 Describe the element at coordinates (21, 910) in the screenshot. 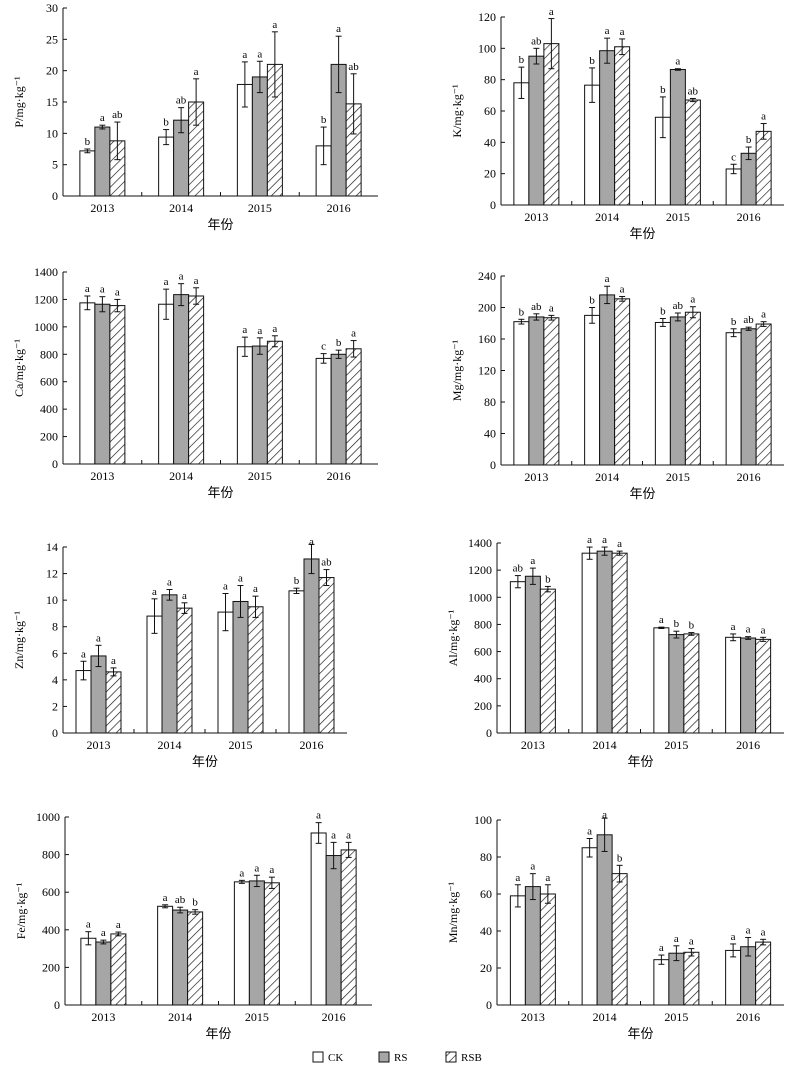

I see `y-axis-title: Fe/mg·kg⁻¹` at that location.